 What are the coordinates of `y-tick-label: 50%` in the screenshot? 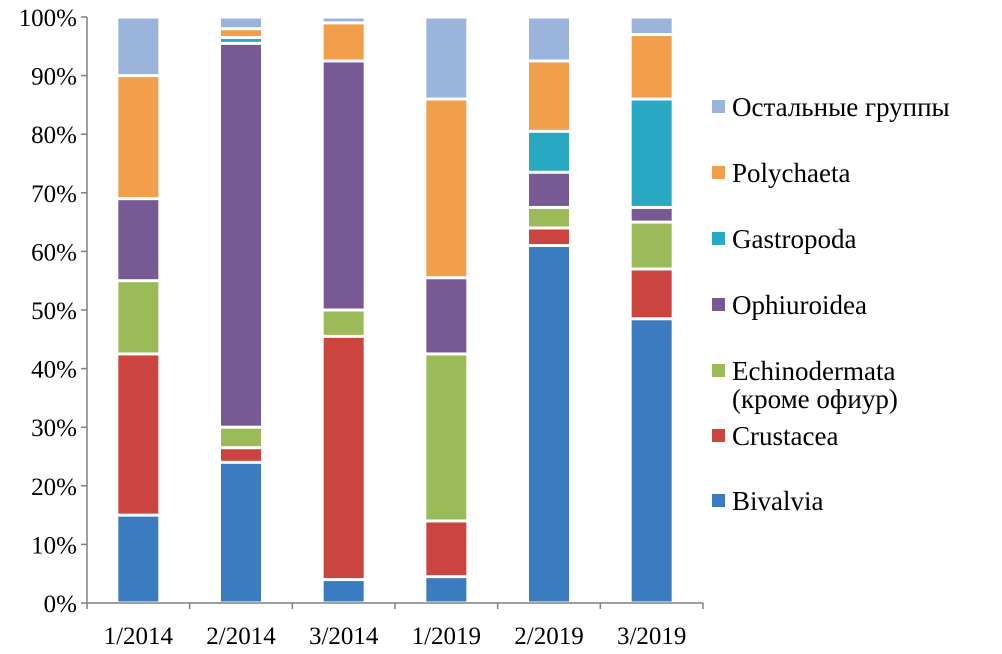 It's located at (54, 311).